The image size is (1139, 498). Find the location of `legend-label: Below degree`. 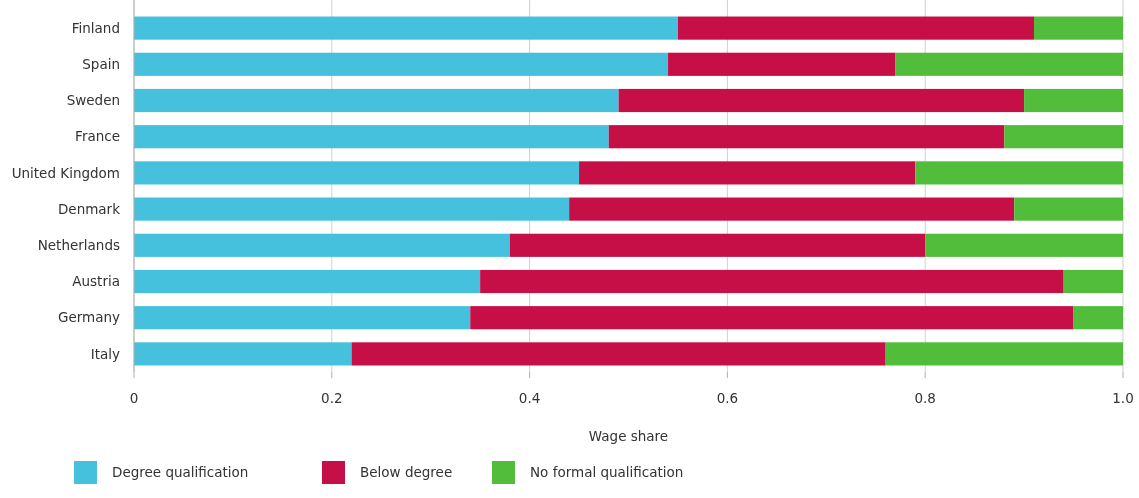

legend-label: Below degree is located at coordinates (406, 471).